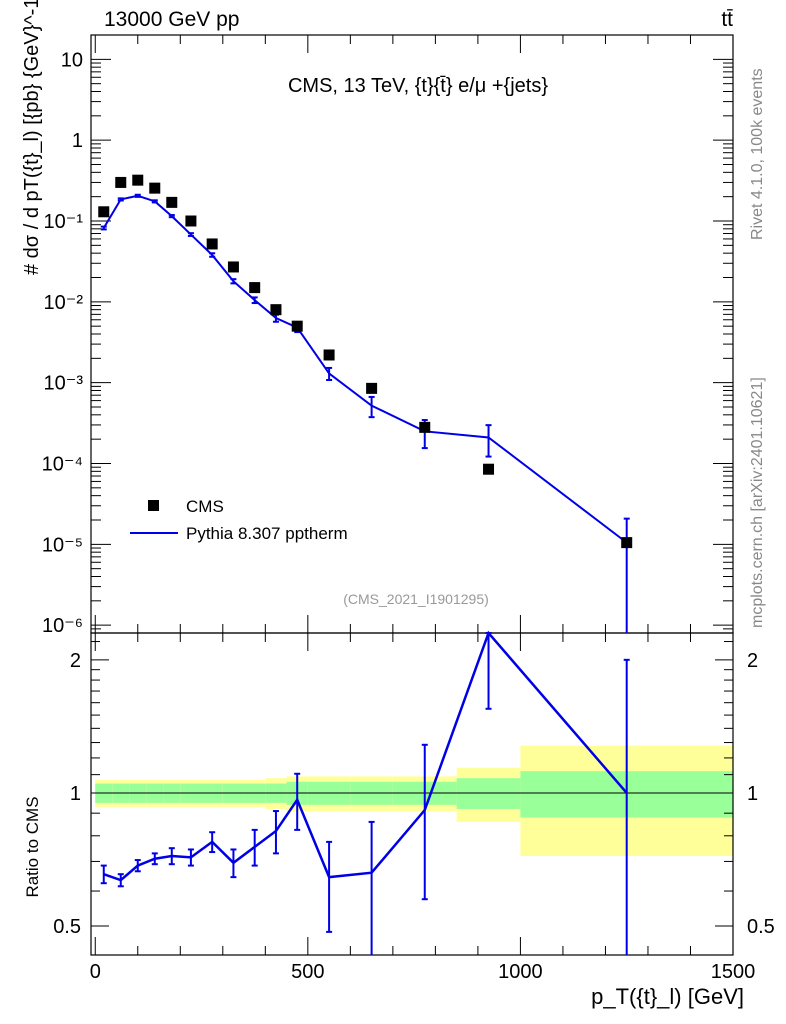 The height and width of the screenshot is (1024, 786). What do you see at coordinates (414, 801) in the screenshot?
I see `ratio-bands` at bounding box center [414, 801].